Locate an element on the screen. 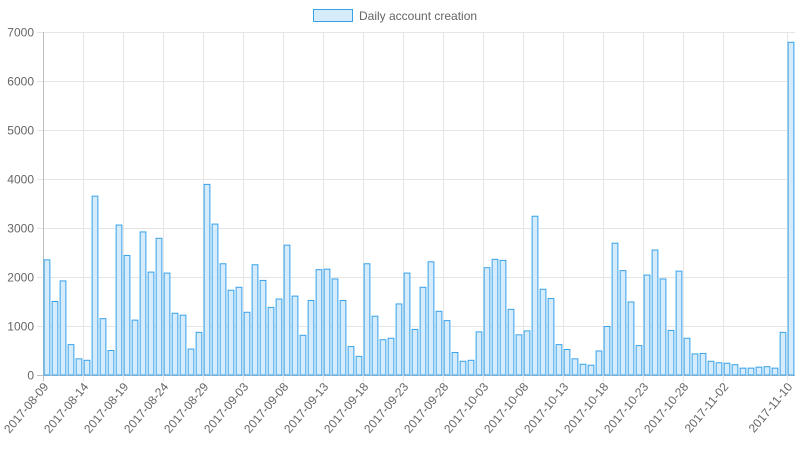  x-tick-label: 2017-11-10 is located at coordinates (771, 408).